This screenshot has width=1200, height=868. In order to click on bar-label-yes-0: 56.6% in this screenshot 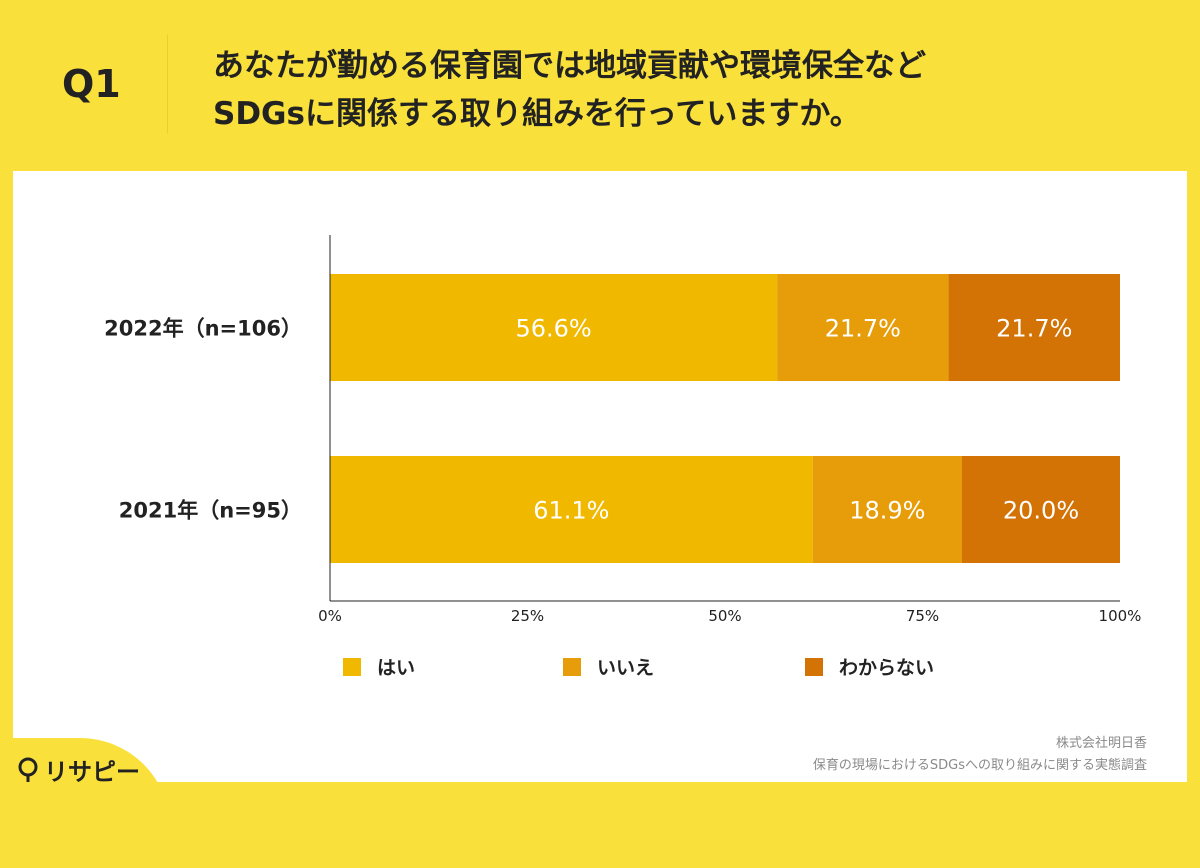, I will do `click(553, 329)`.